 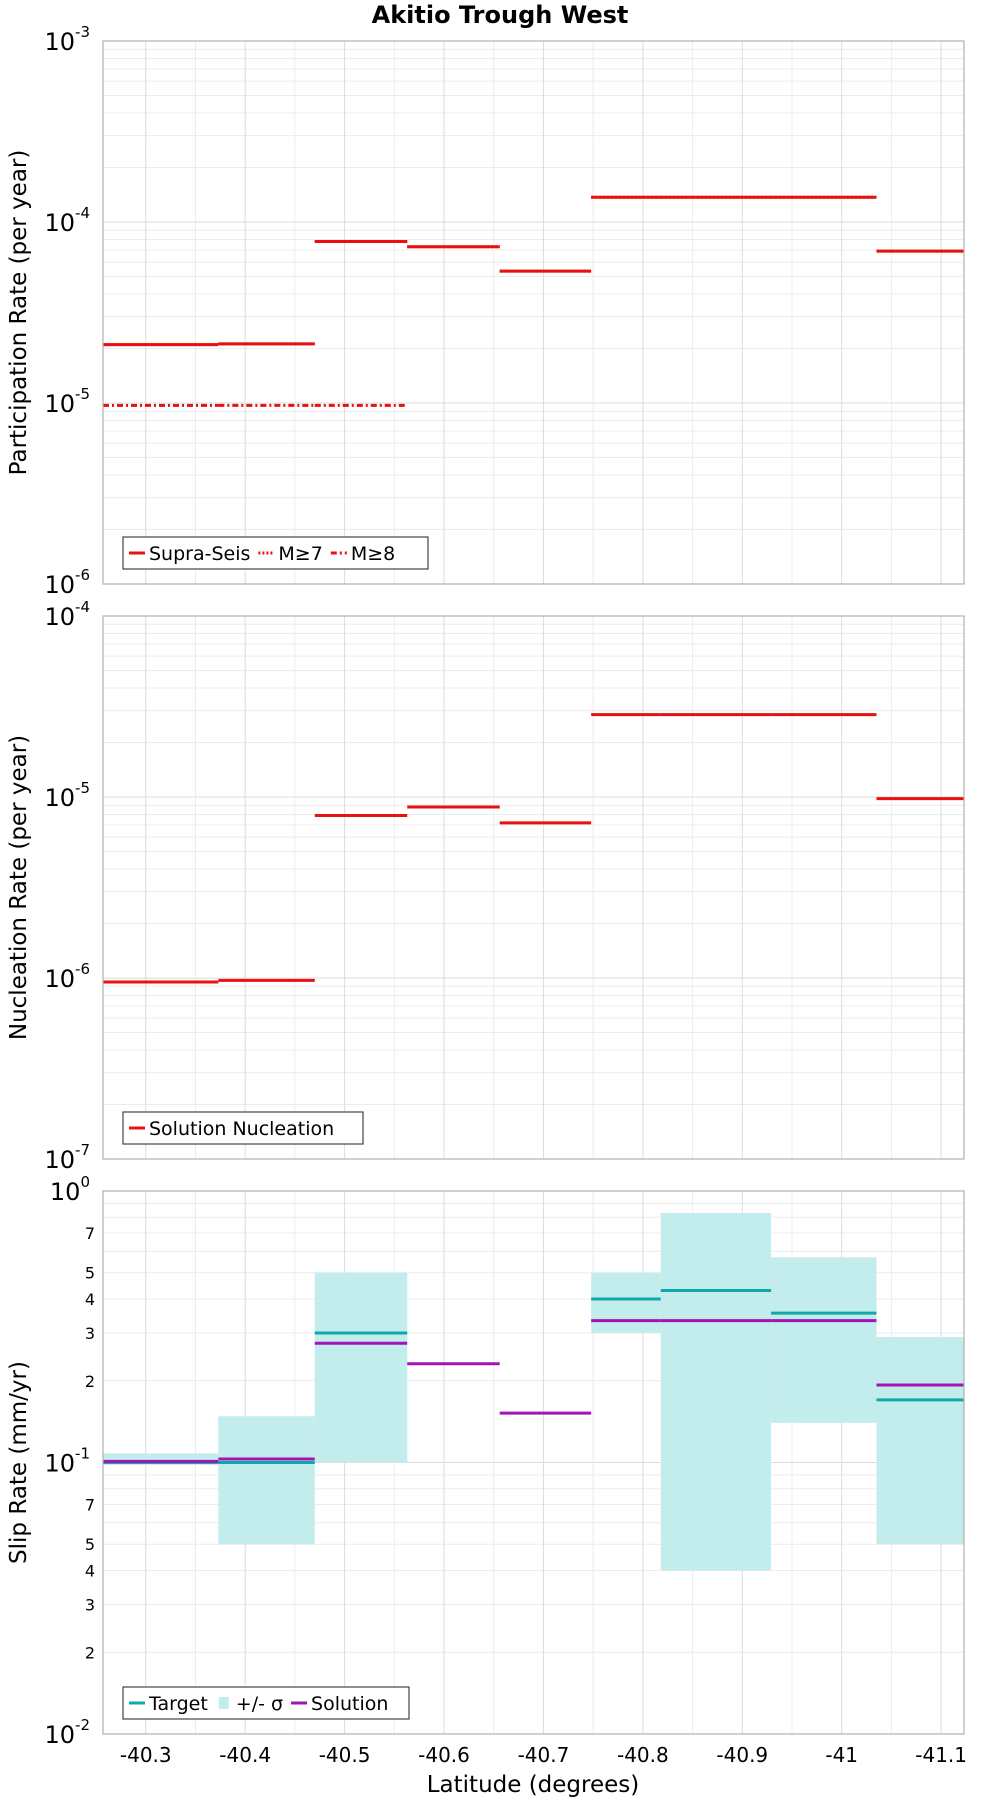 What do you see at coordinates (67, 39) in the screenshot?
I see `y-tick-label: 10⁻³` at bounding box center [67, 39].